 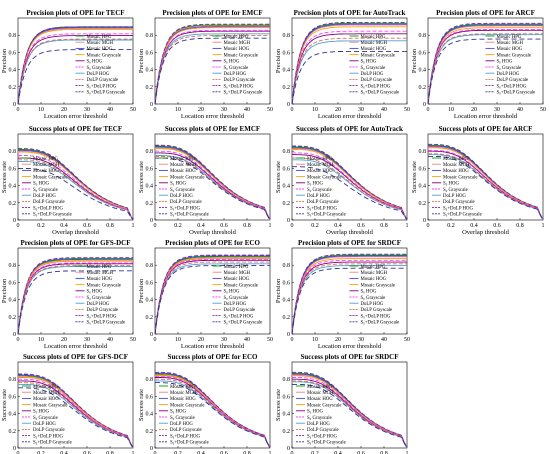 I want to click on chart-title: Precision plots of OPE for AutoTrack, so click(x=350, y=13).